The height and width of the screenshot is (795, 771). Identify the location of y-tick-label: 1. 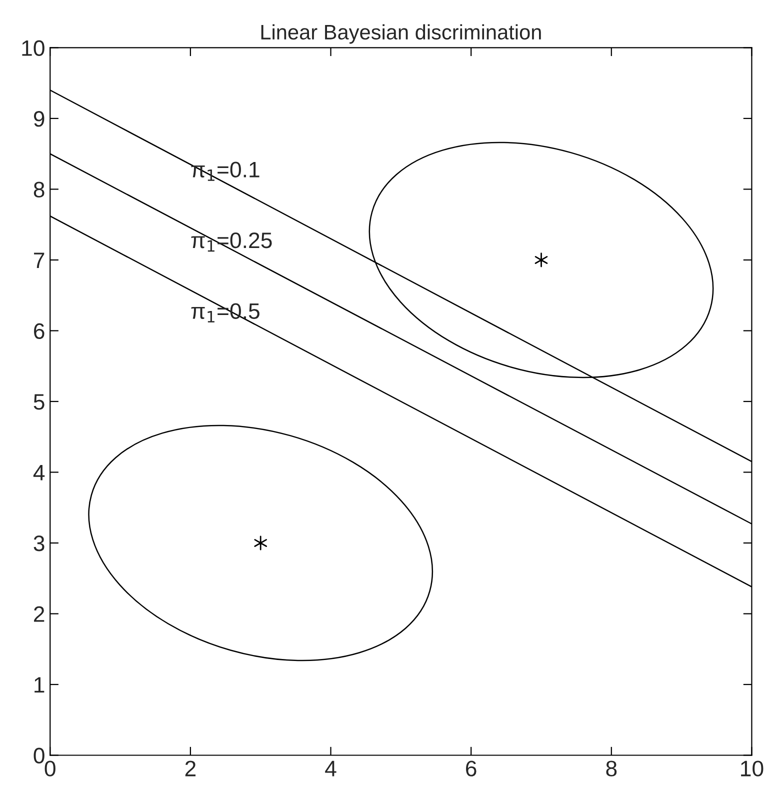
(39, 685).